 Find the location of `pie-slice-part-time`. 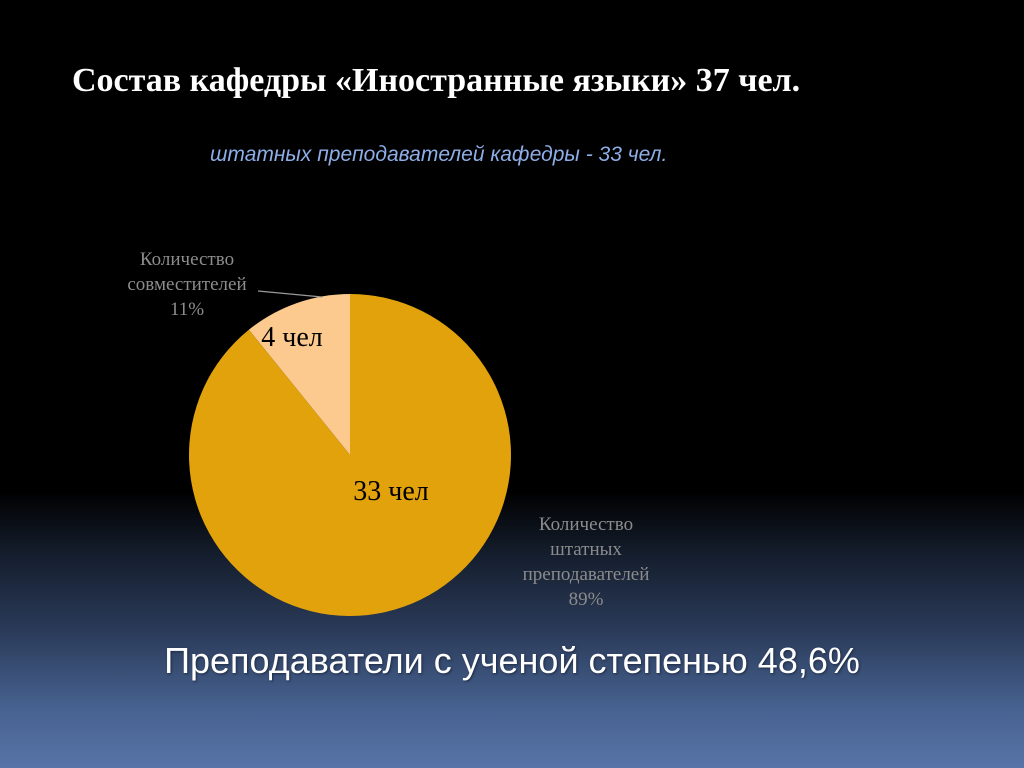

pie-slice-part-time is located at coordinates (299, 374).